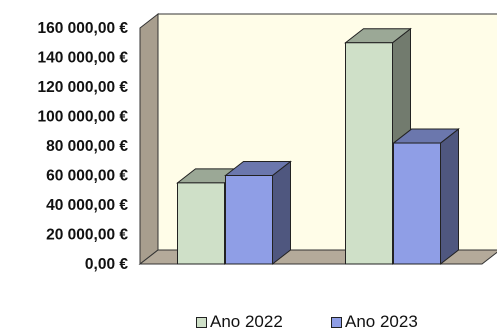 The height and width of the screenshot is (334, 497). Describe the element at coordinates (201, 322) in the screenshot. I see `legend-swatch-ano-2022` at that location.